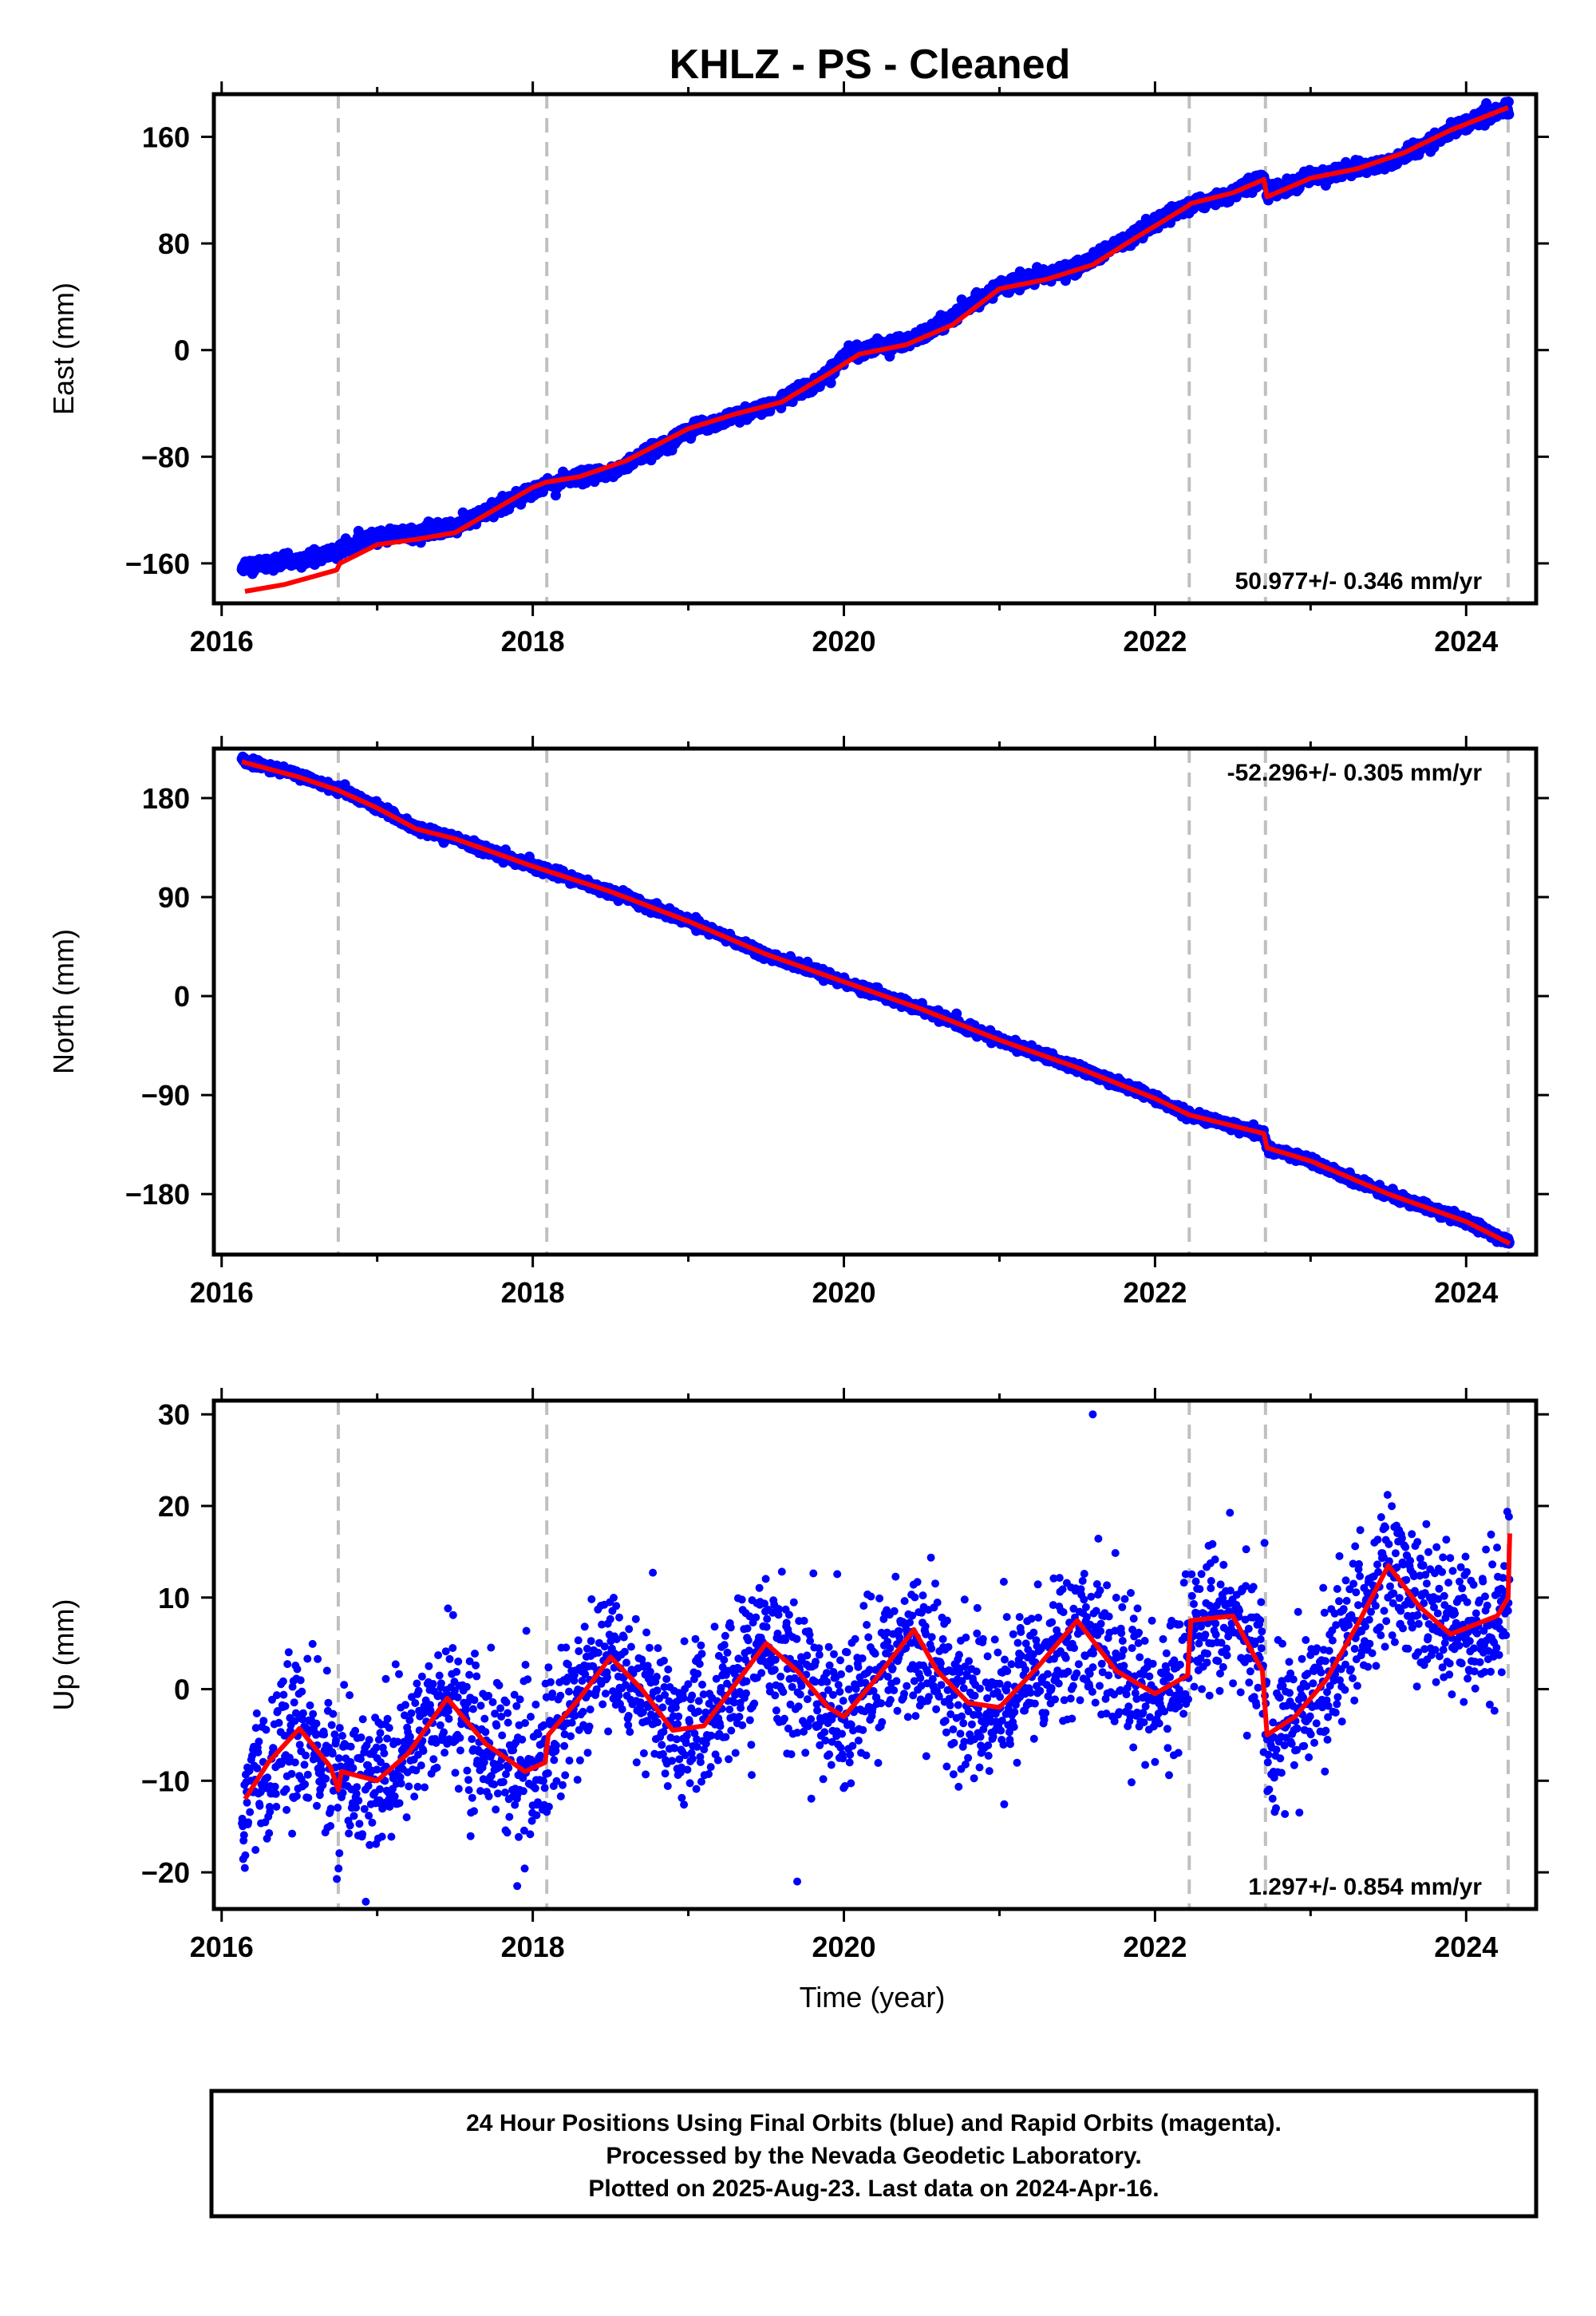  What do you see at coordinates (843, 641) in the screenshot?
I see `x-tick-label: 2020` at bounding box center [843, 641].